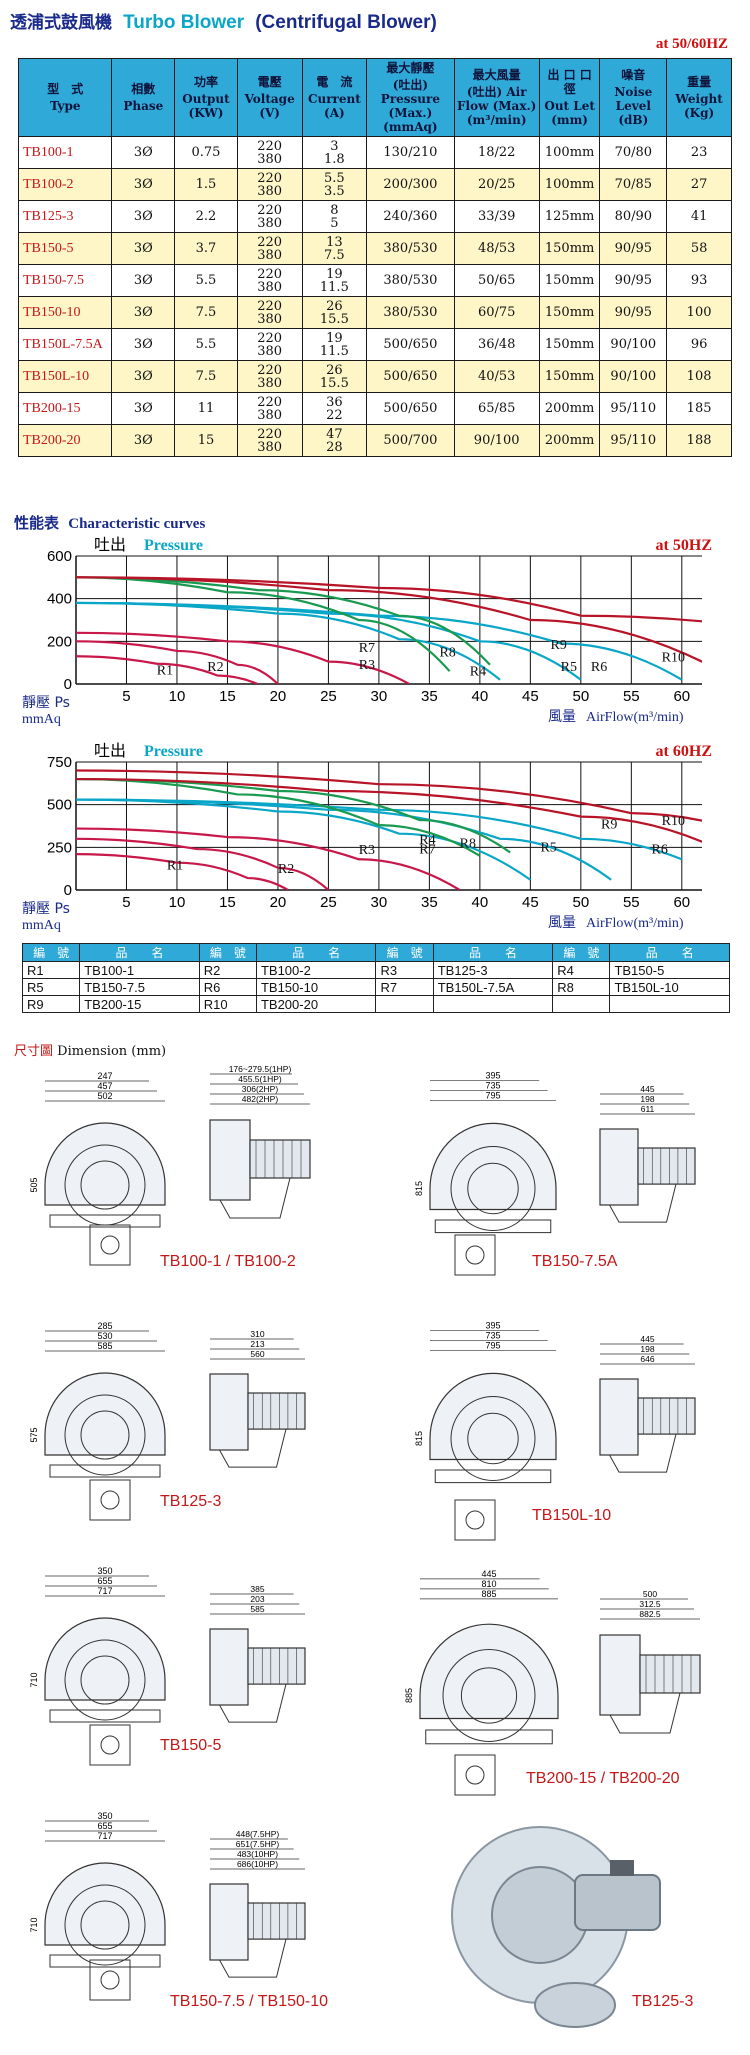  Describe the element at coordinates (569, 667) in the screenshot. I see `curve-label-R5: R5` at that location.